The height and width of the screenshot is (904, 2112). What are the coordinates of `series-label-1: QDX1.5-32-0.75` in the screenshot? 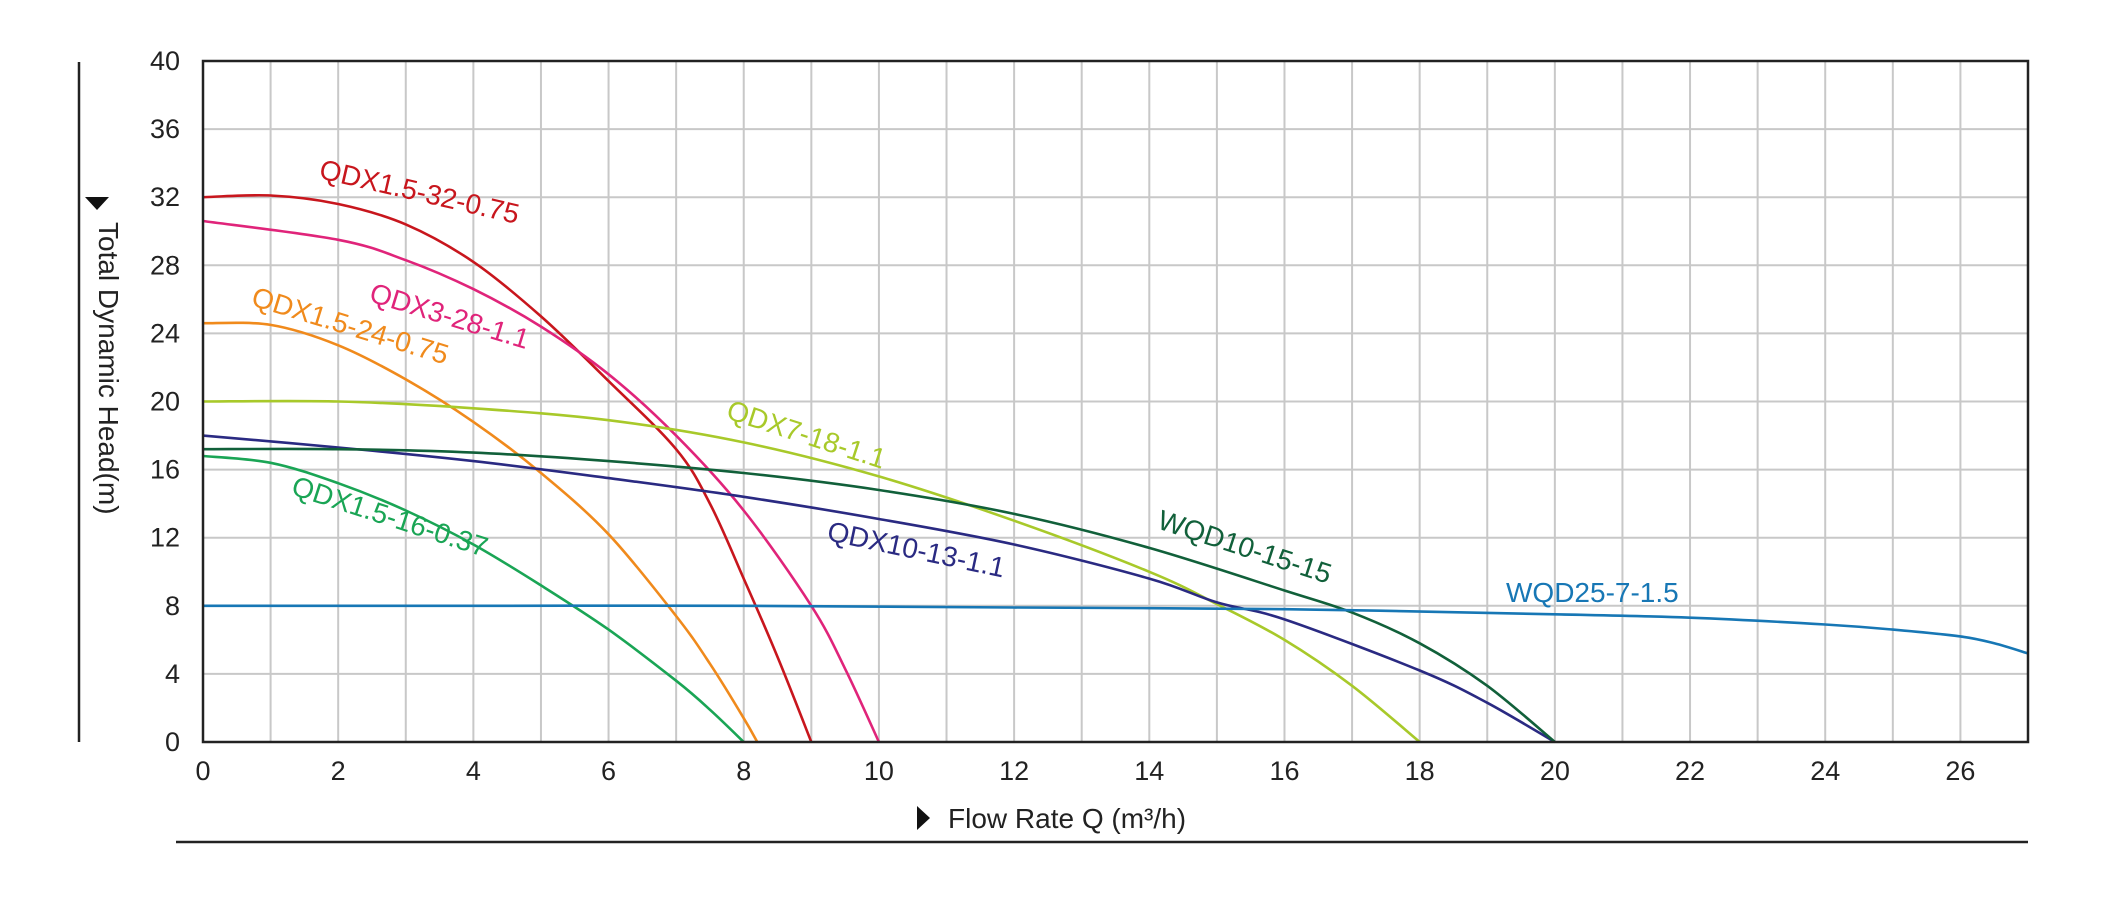 It's located at (420, 192).